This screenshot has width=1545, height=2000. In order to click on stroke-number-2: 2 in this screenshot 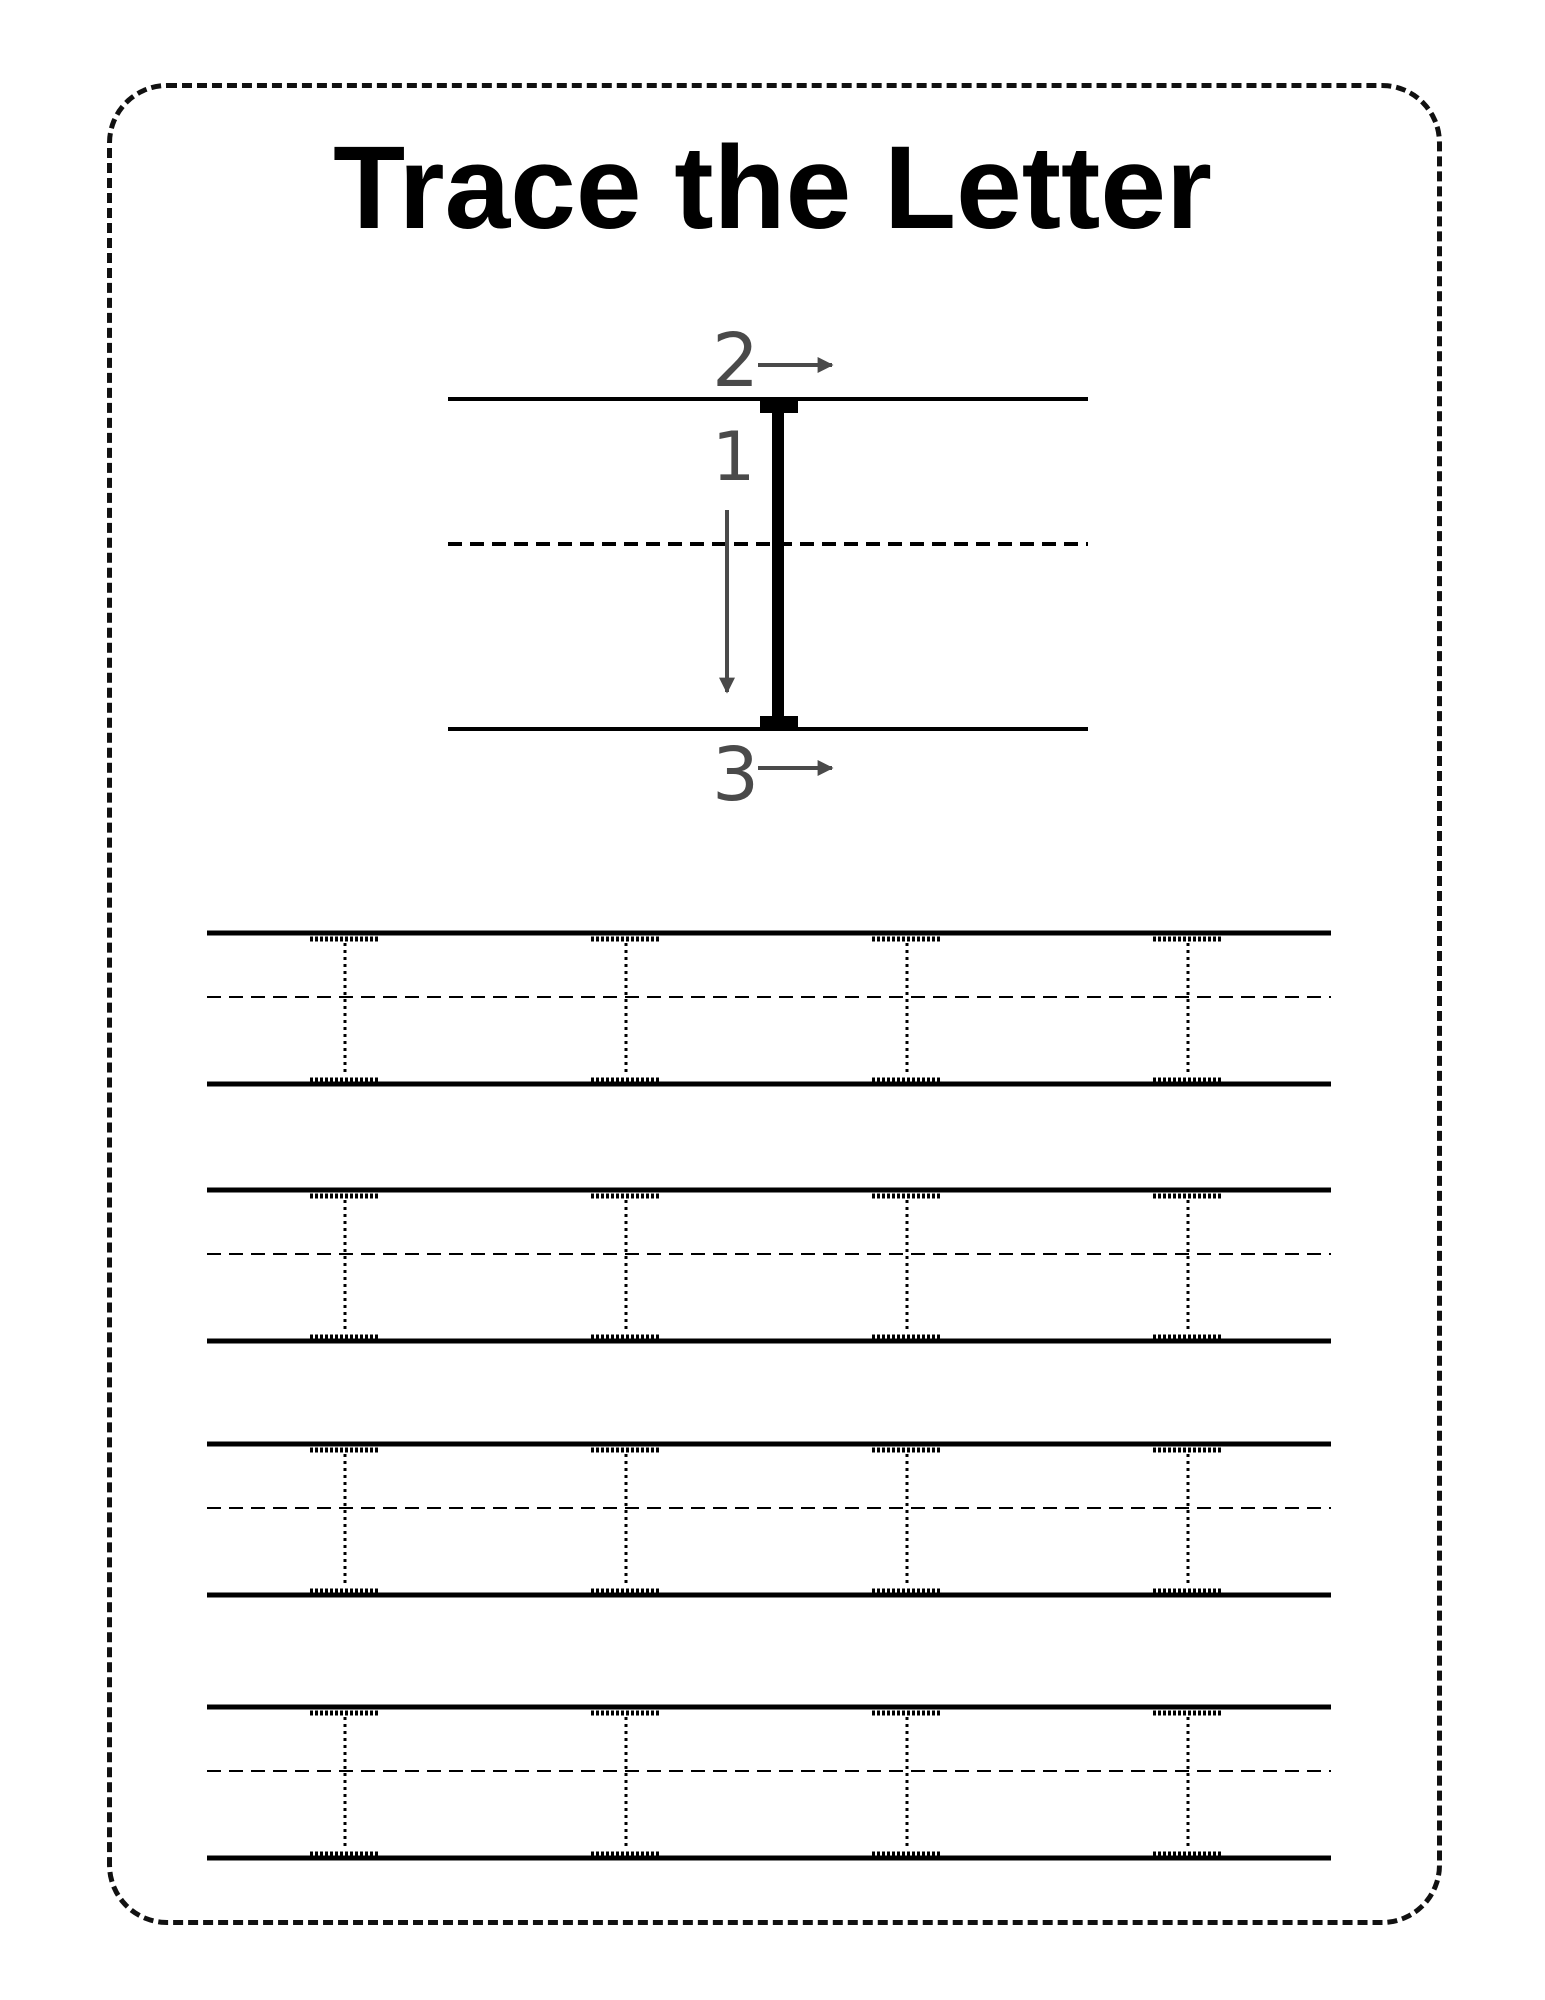, I will do `click(735, 361)`.